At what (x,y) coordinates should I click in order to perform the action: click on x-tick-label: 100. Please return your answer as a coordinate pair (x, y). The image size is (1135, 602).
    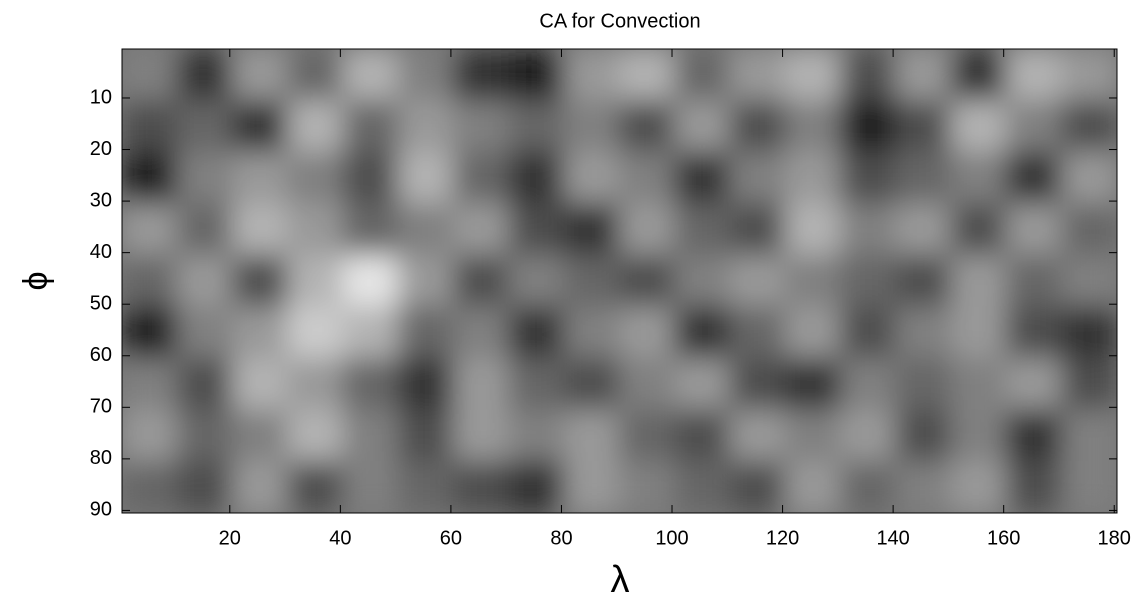
    Looking at the image, I should click on (671, 538).